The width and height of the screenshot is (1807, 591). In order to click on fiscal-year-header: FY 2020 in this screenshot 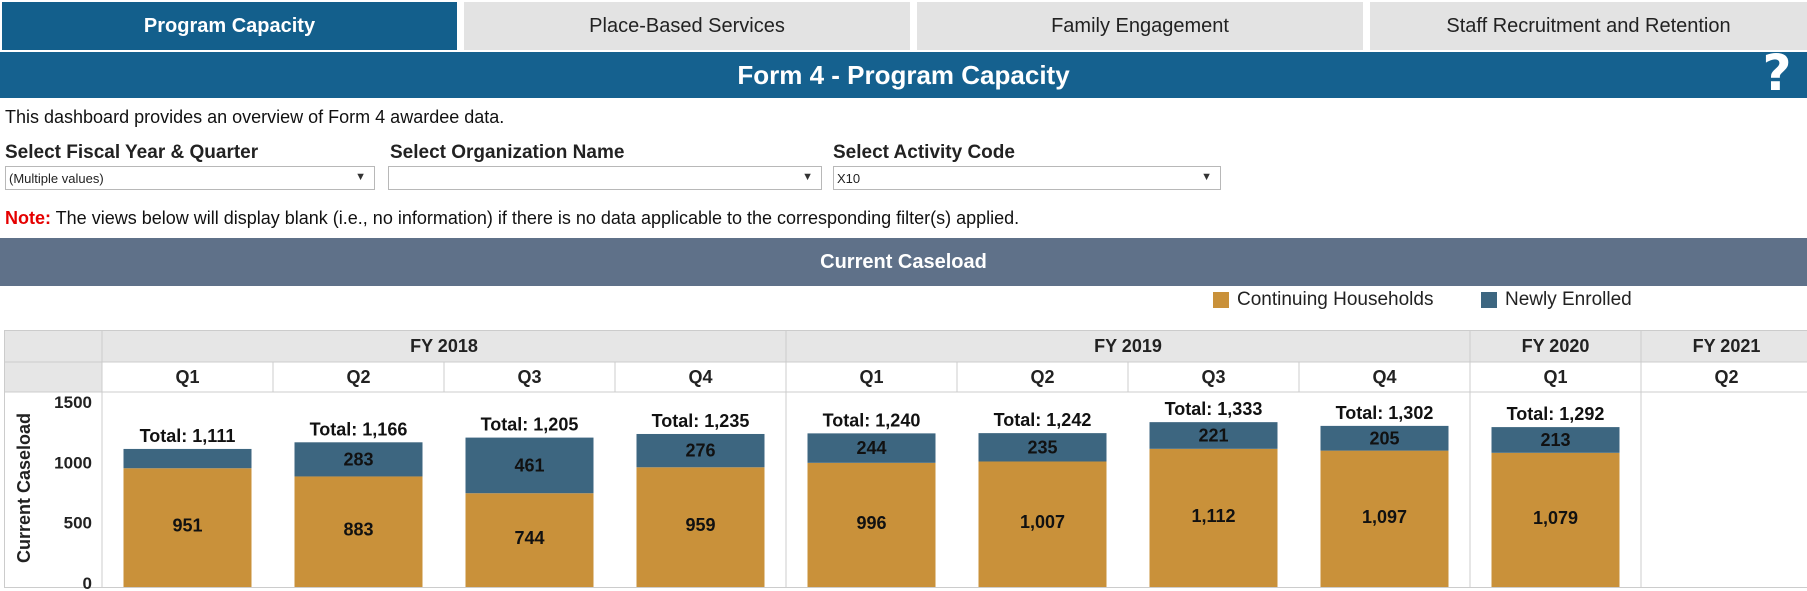, I will do `click(1556, 346)`.